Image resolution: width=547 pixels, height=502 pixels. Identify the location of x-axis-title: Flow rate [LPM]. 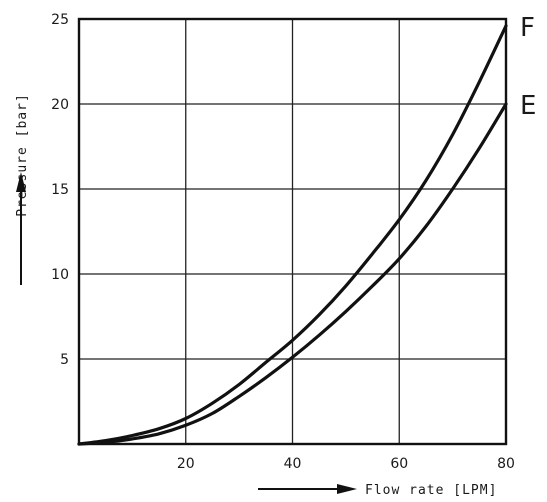
(431, 490).